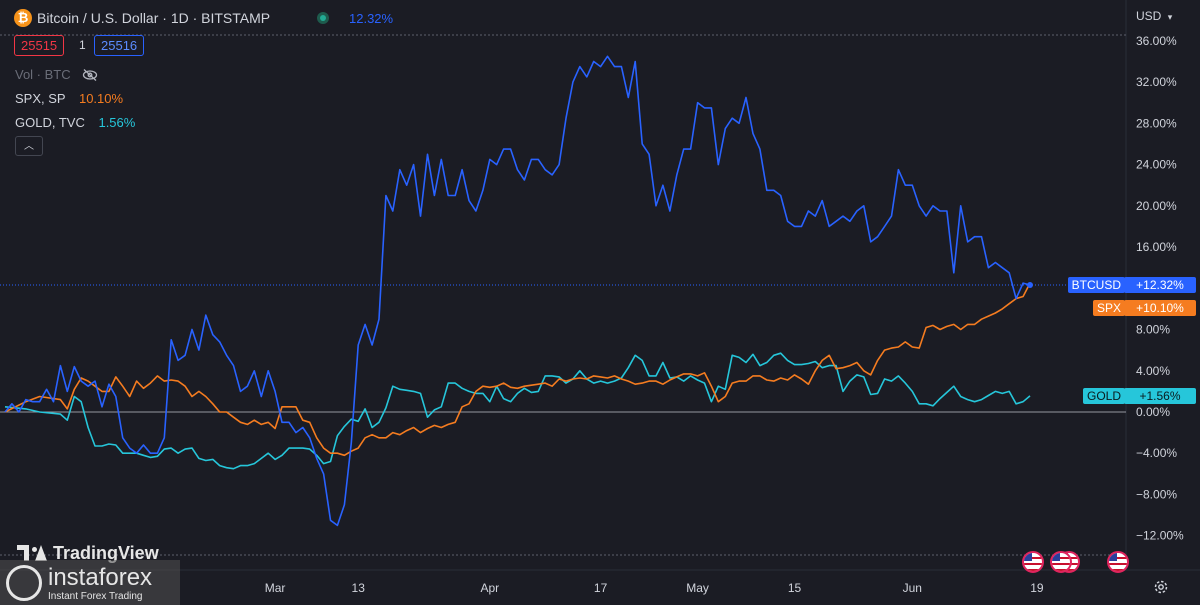  Describe the element at coordinates (117, 122) in the screenshot. I see `gold-value: 1.56%` at that location.